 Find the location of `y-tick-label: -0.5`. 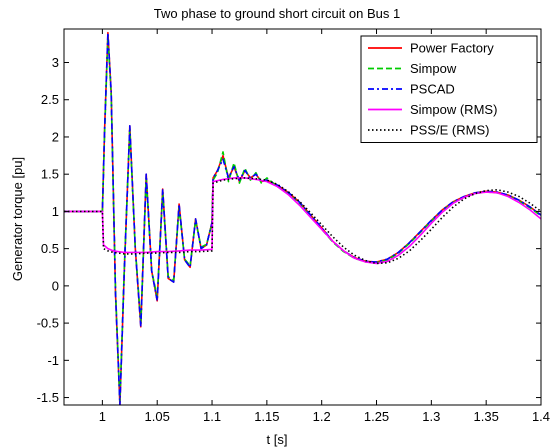

y-tick-label: -0.5 is located at coordinates (48, 323).